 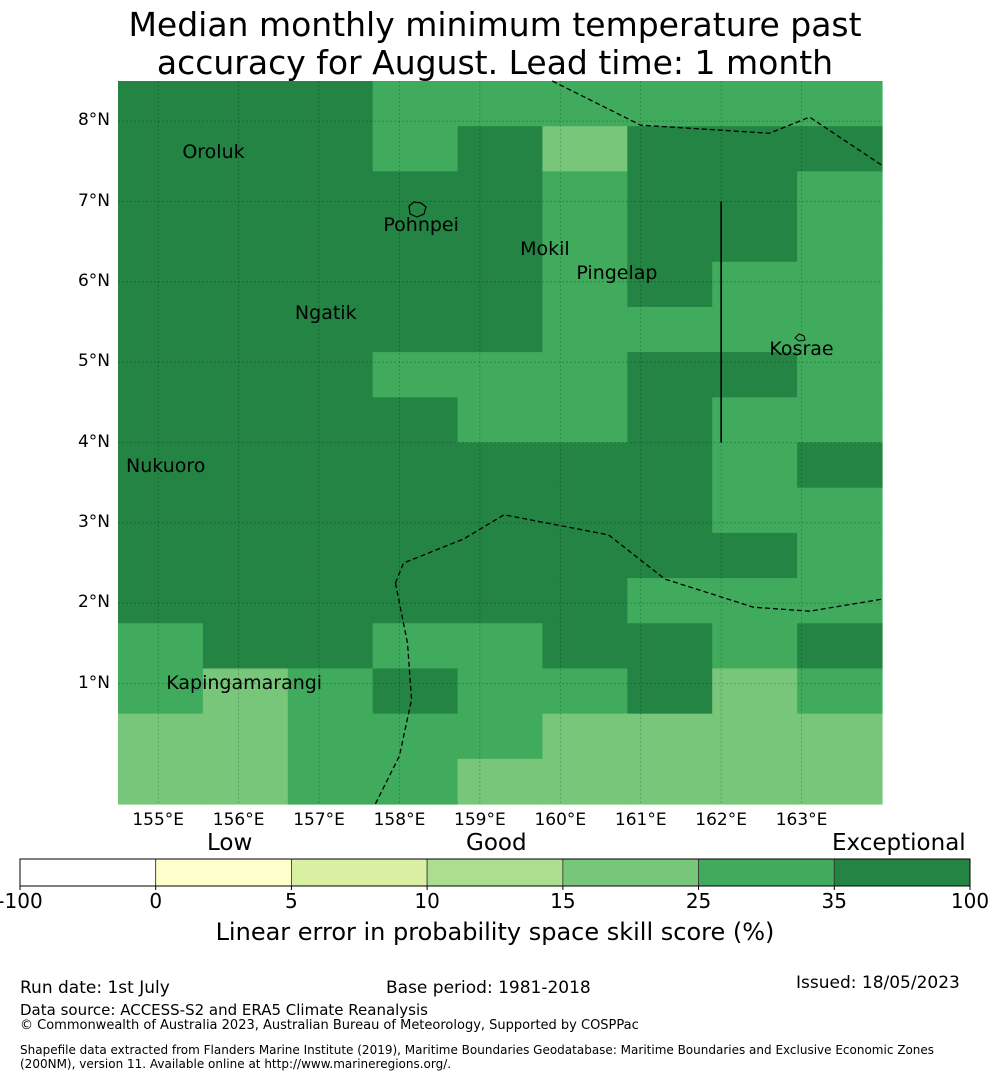 I want to click on colorbar-tick-label: -100, so click(x=21, y=901).